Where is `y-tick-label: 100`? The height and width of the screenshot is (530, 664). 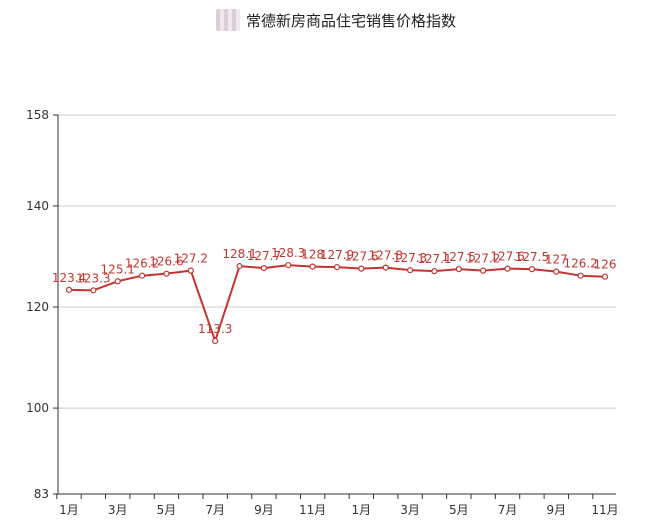
y-tick-label: 100 is located at coordinates (37, 408).